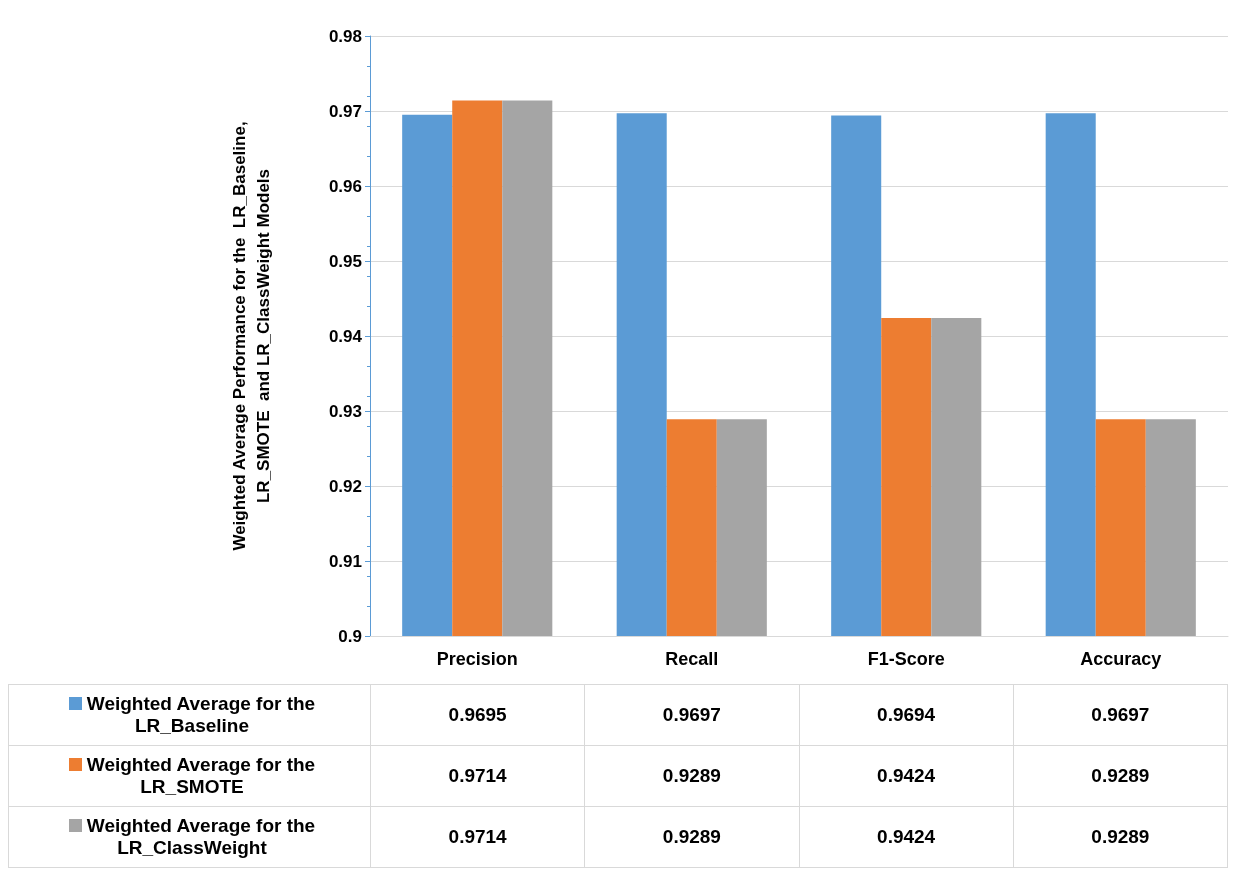 This screenshot has width=1250, height=896. Describe the element at coordinates (906, 659) in the screenshot. I see `x-tick-label: F1-Score` at that location.